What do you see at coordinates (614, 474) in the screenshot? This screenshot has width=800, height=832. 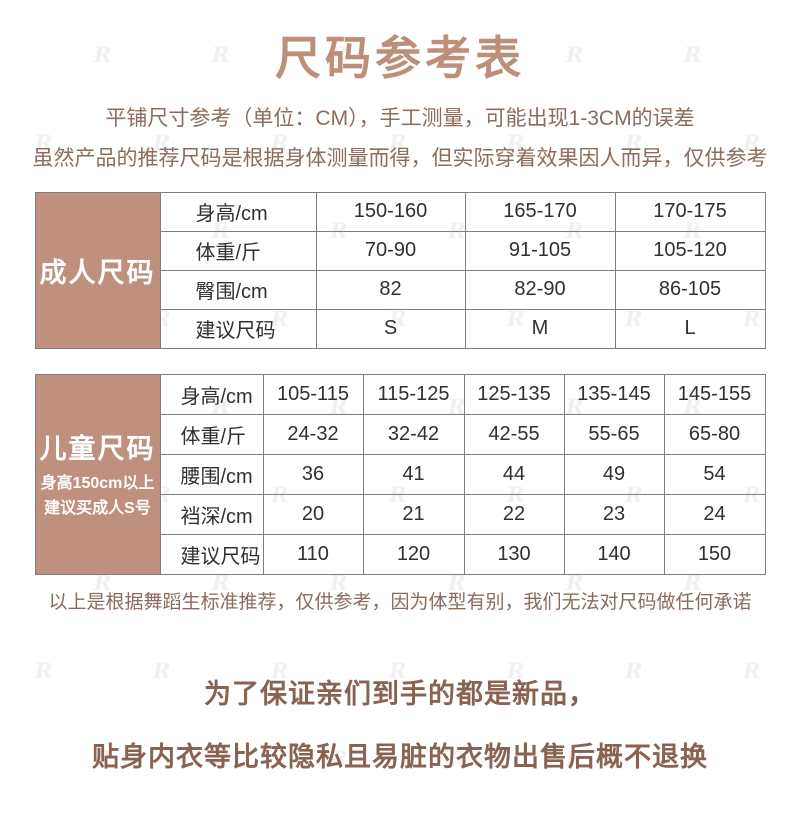 I see `table-cell: 49` at bounding box center [614, 474].